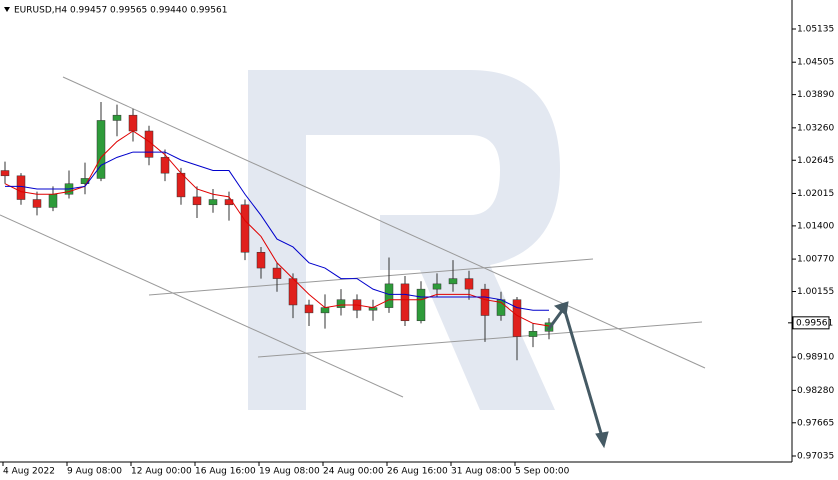 This screenshot has width=838, height=480. Describe the element at coordinates (289, 472) in the screenshot. I see `x-tick-label: 19 Aug 08:00` at that location.